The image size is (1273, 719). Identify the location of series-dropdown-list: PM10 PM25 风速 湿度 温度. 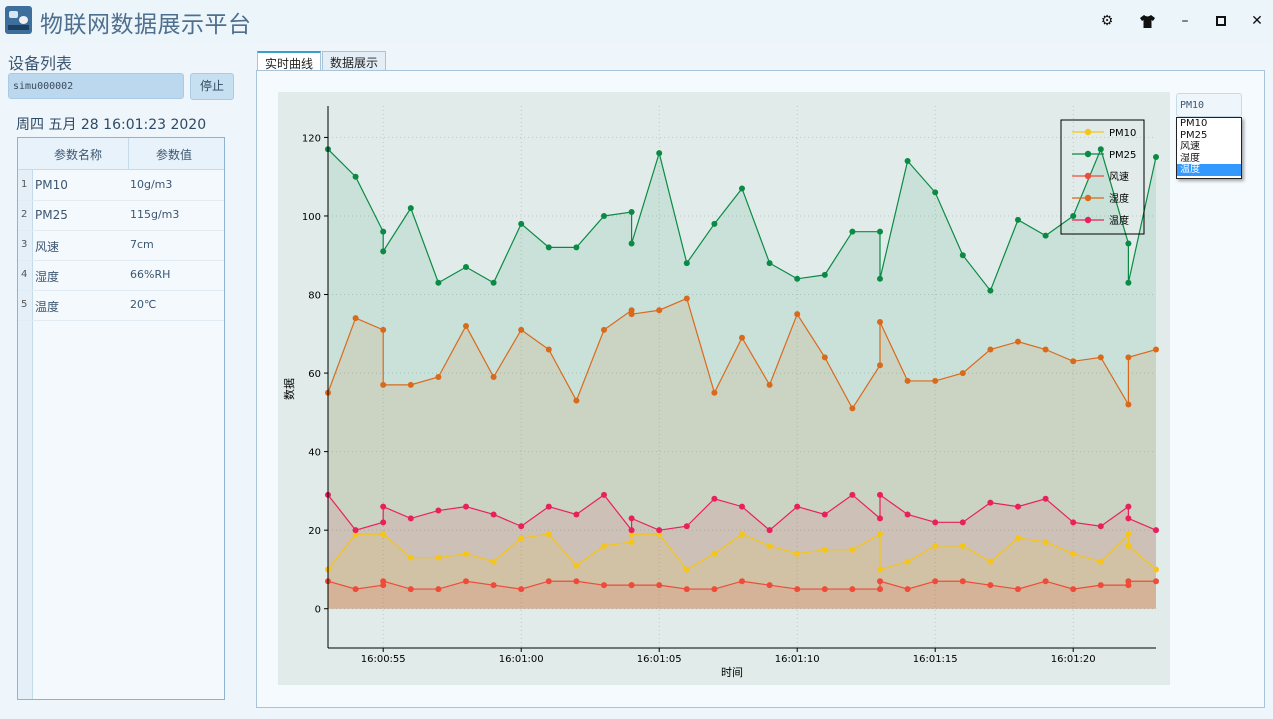
(1209, 148).